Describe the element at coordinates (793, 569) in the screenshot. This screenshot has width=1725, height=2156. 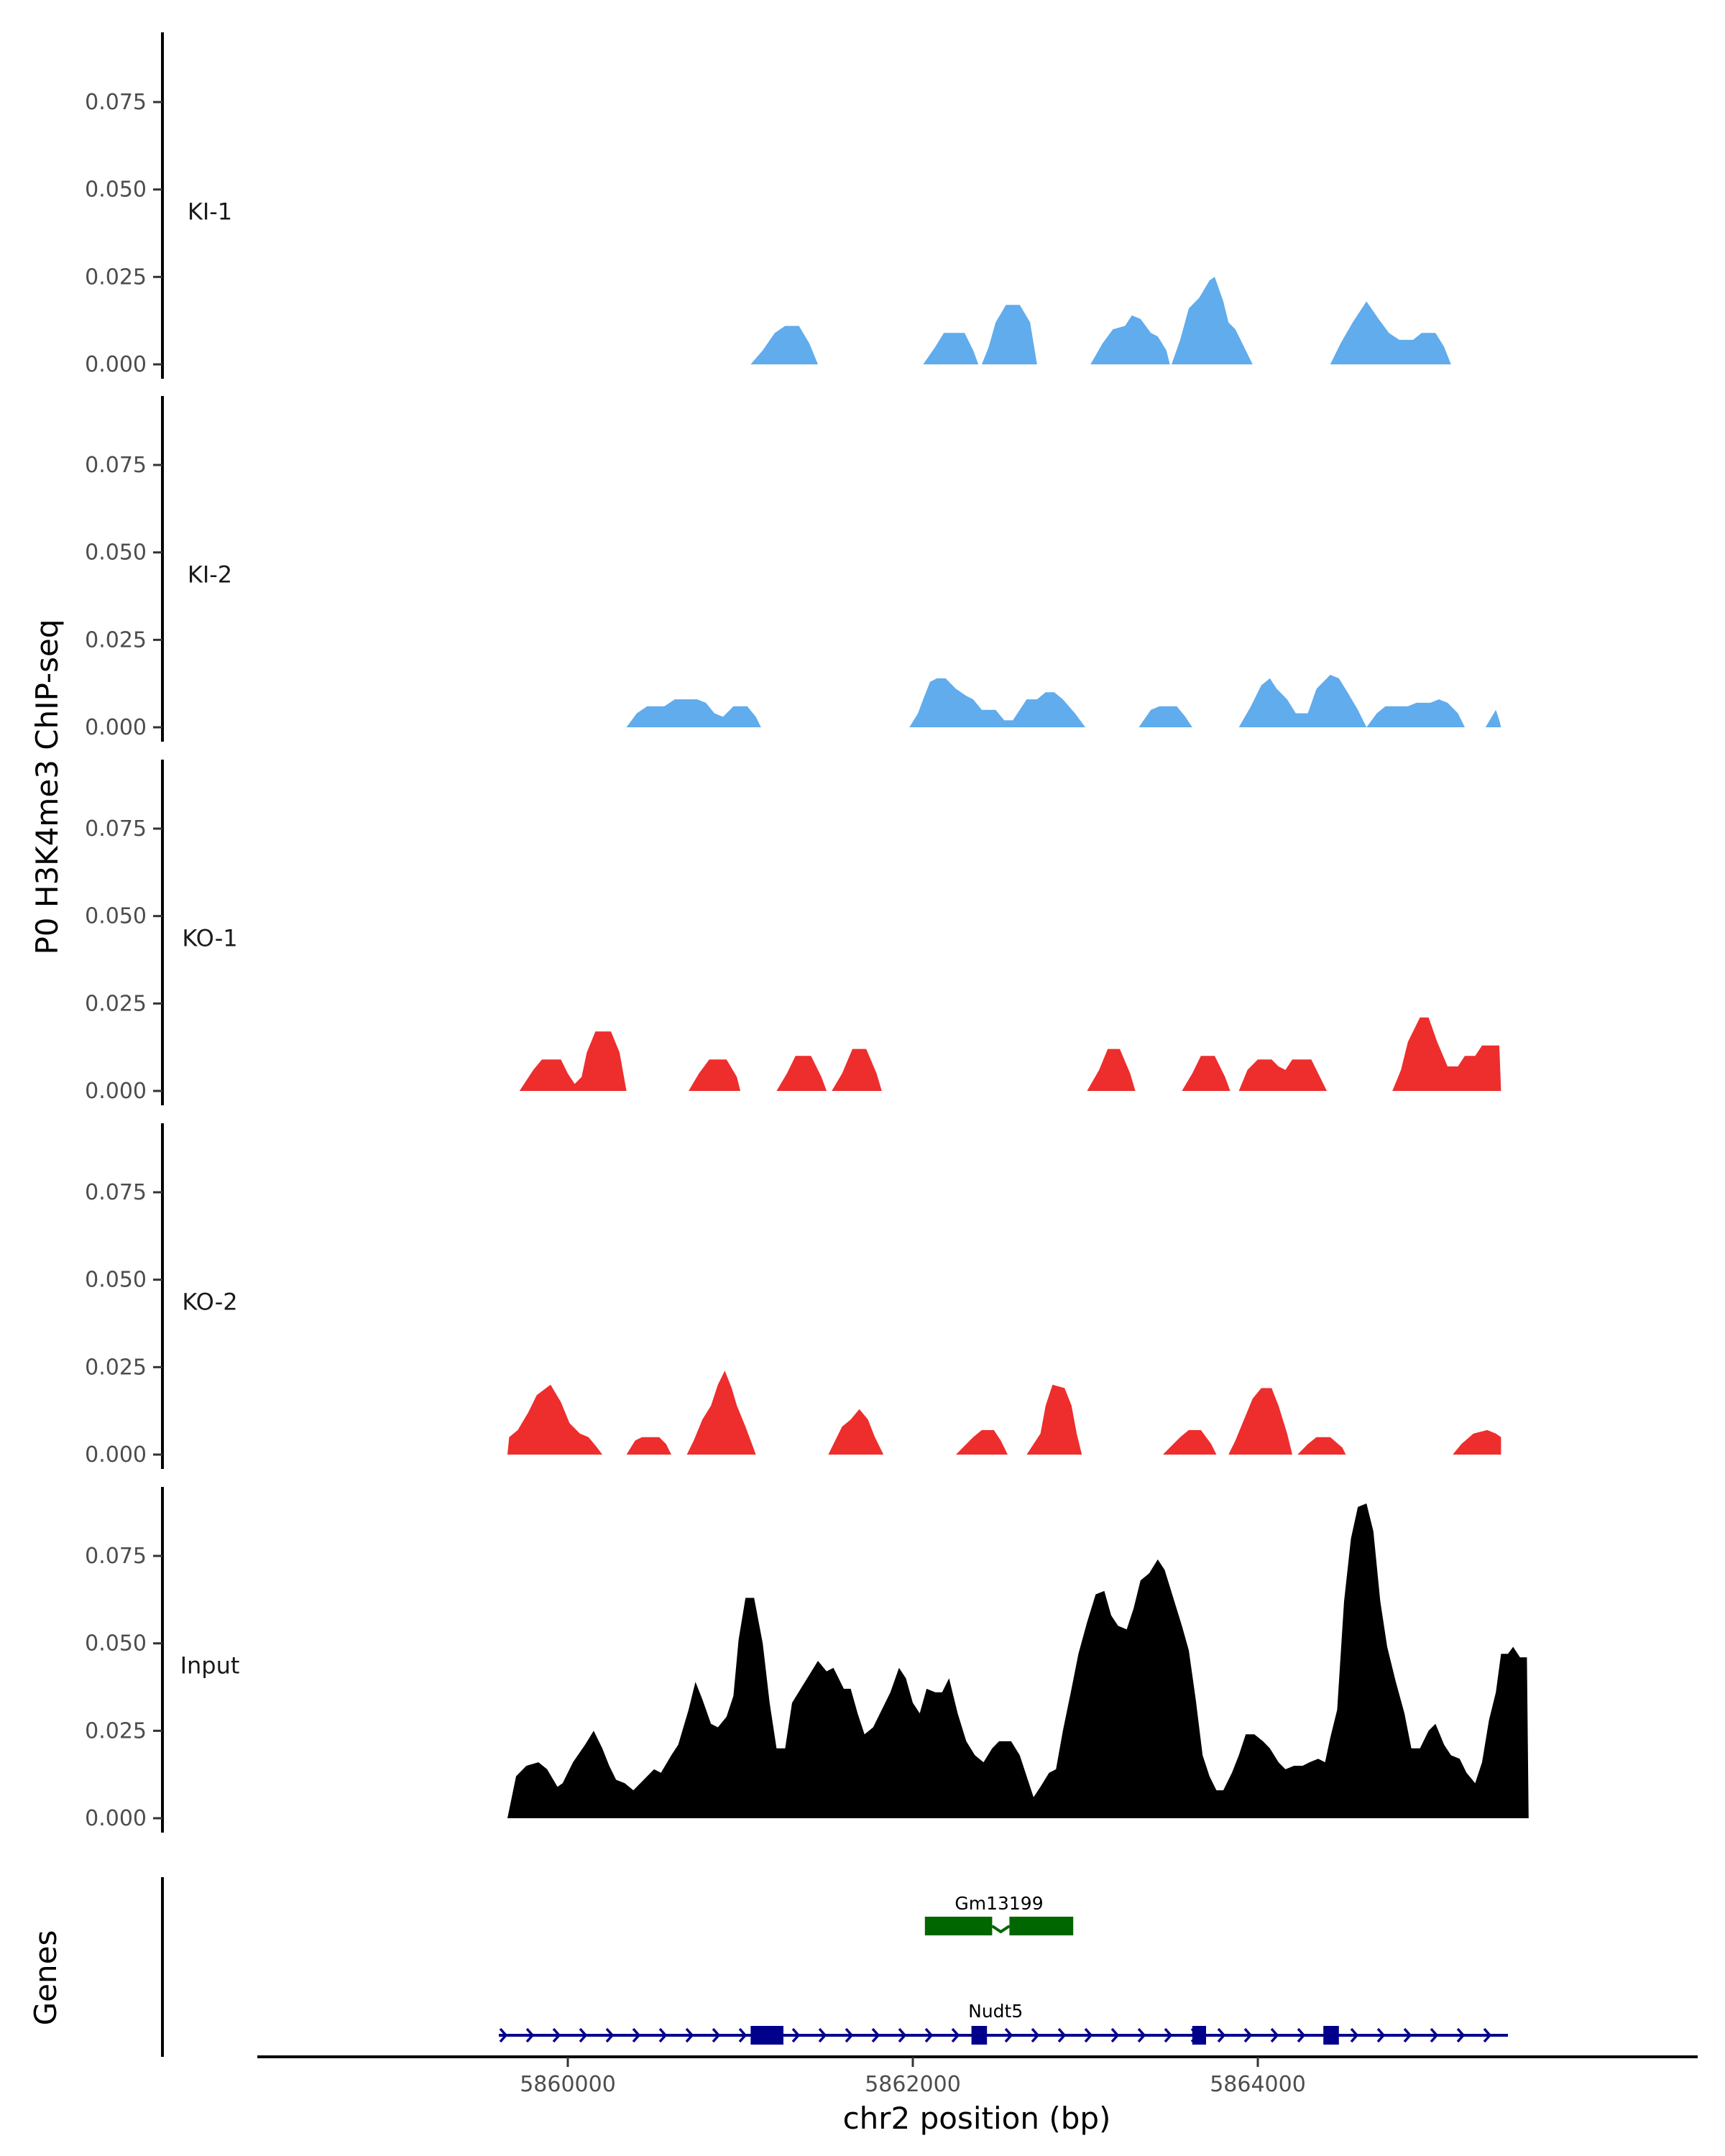
I see `track-ki-2: 0.000 0.025 0.050 0.075 KI-2` at that location.